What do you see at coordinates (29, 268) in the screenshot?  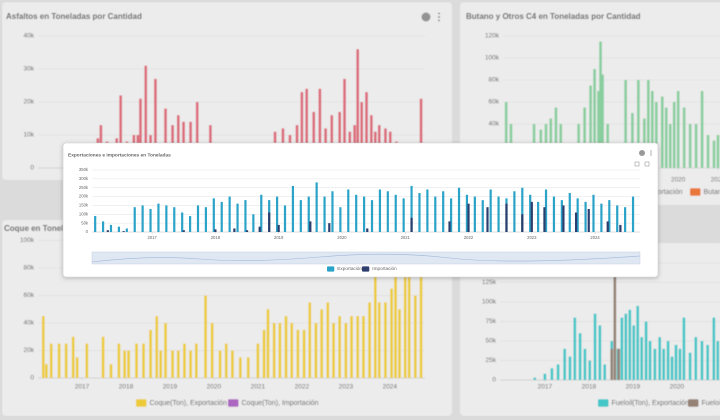 I see `y-tick-label: 80k` at bounding box center [29, 268].